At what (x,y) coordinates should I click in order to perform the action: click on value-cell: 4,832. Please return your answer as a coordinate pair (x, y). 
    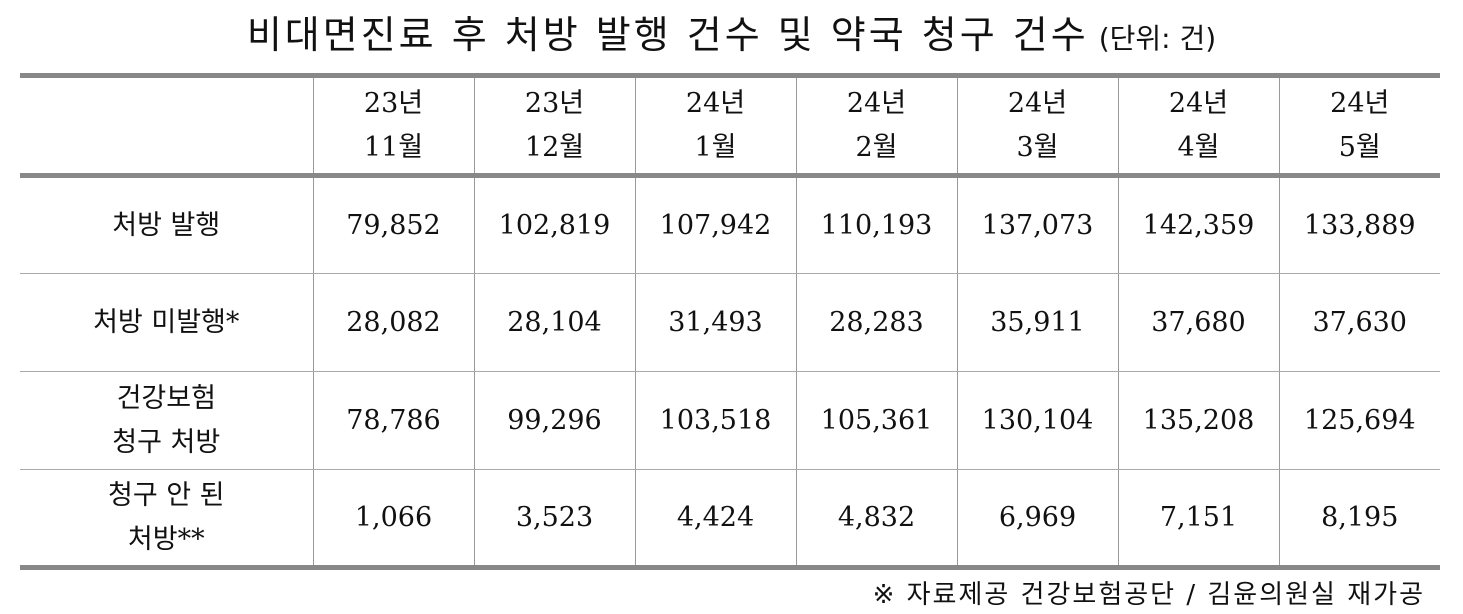
    Looking at the image, I should click on (876, 518).